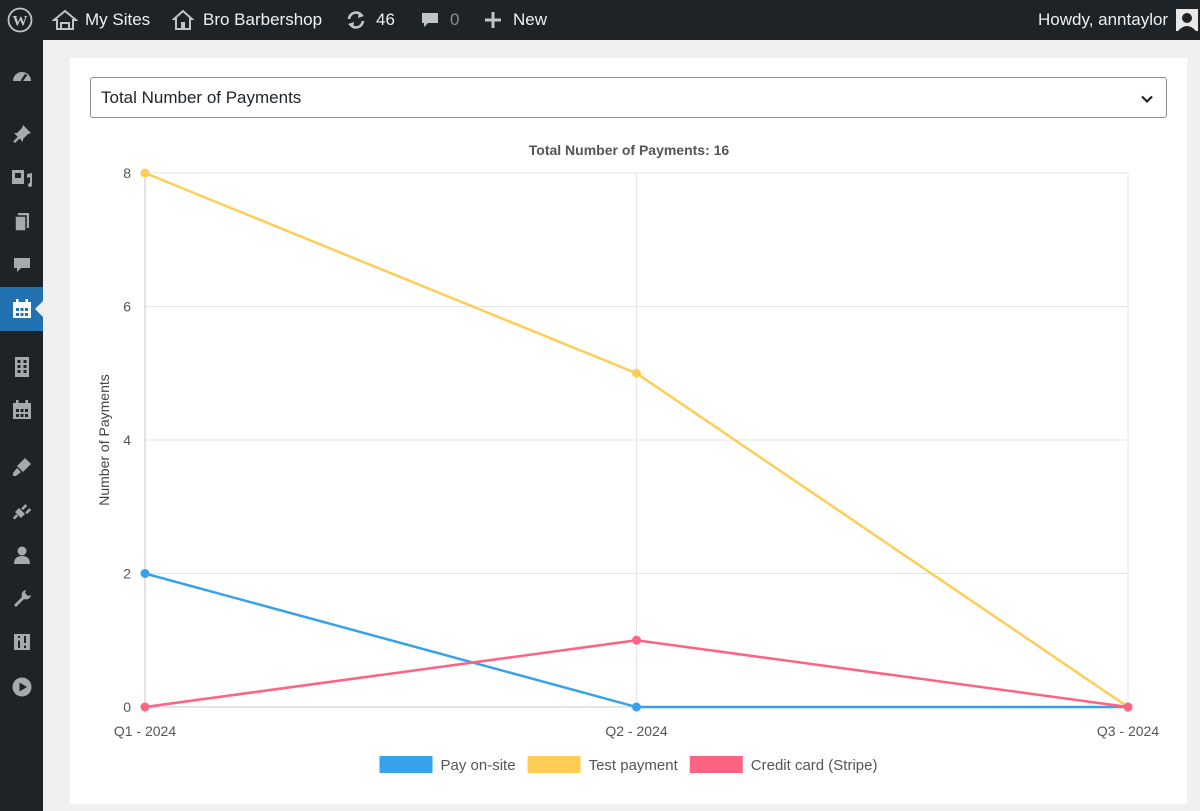  Describe the element at coordinates (21, 265) in the screenshot. I see `comments-icon` at that location.